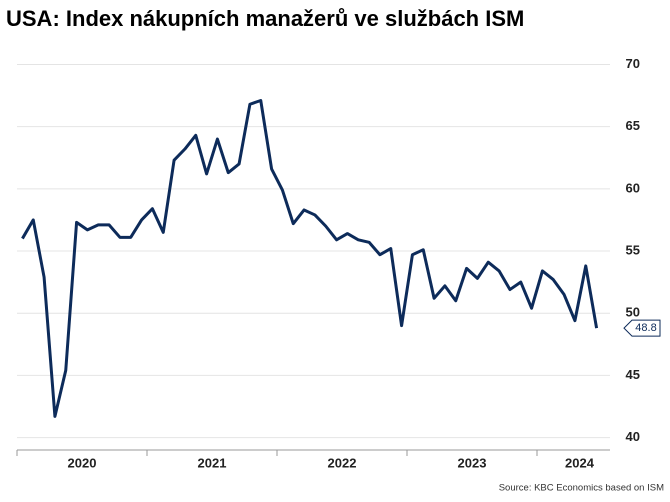 This screenshot has width=670, height=502. I want to click on x-tick-label: 2021, so click(212, 462).